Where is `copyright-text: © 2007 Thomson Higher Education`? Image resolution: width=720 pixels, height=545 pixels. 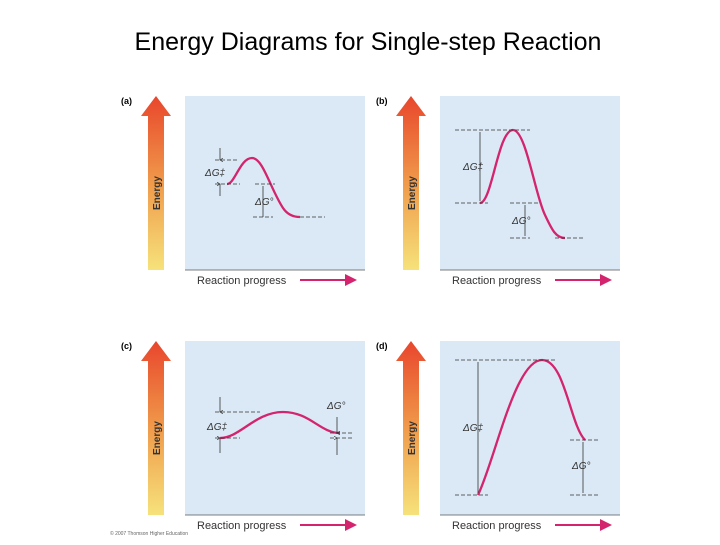 copyright-text: © 2007 Thomson Higher Education is located at coordinates (149, 534).